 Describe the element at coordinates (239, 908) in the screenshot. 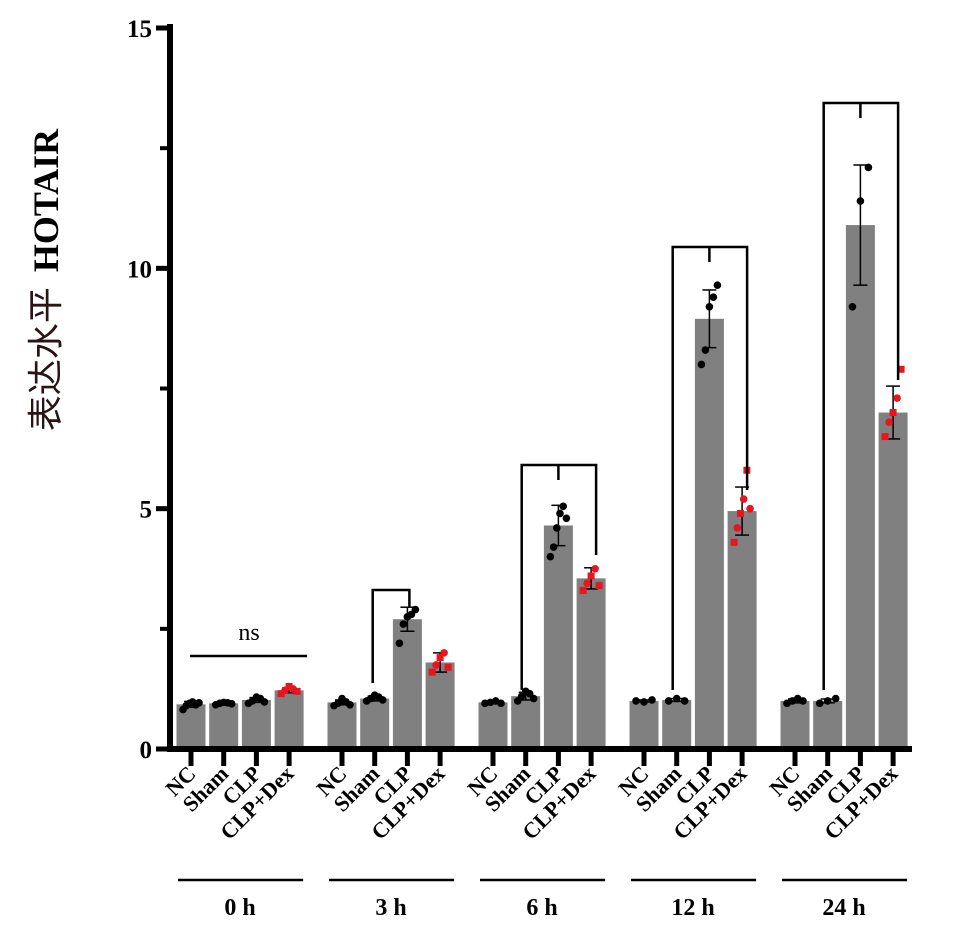

I see `group-label: 0 h` at that location.